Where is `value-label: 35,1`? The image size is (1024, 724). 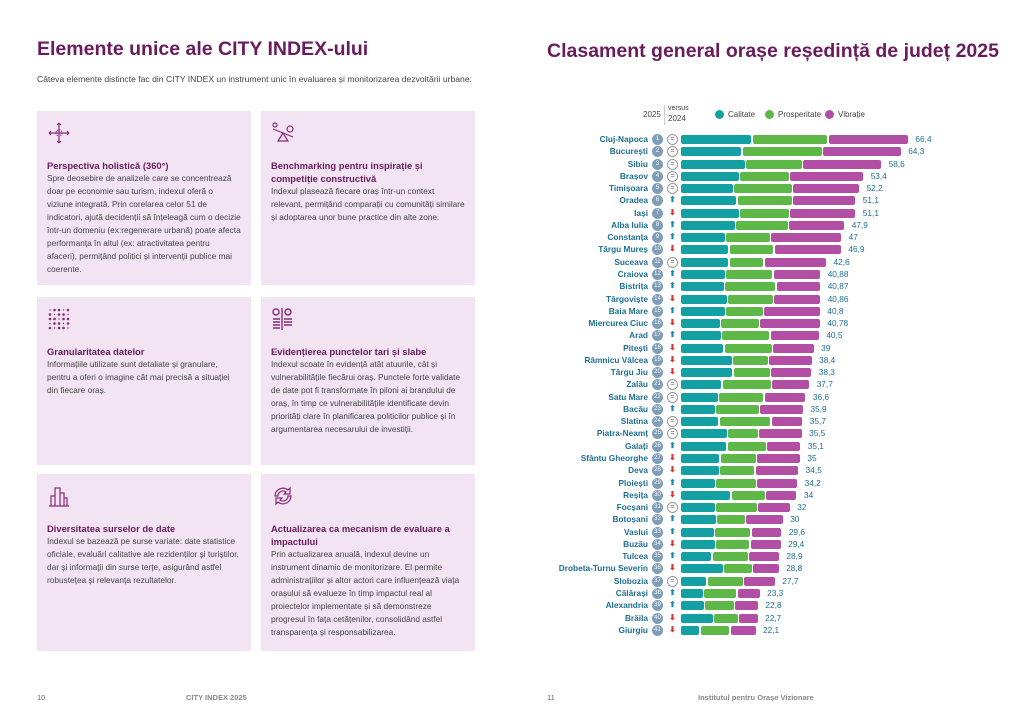 value-label: 35,1 is located at coordinates (815, 445).